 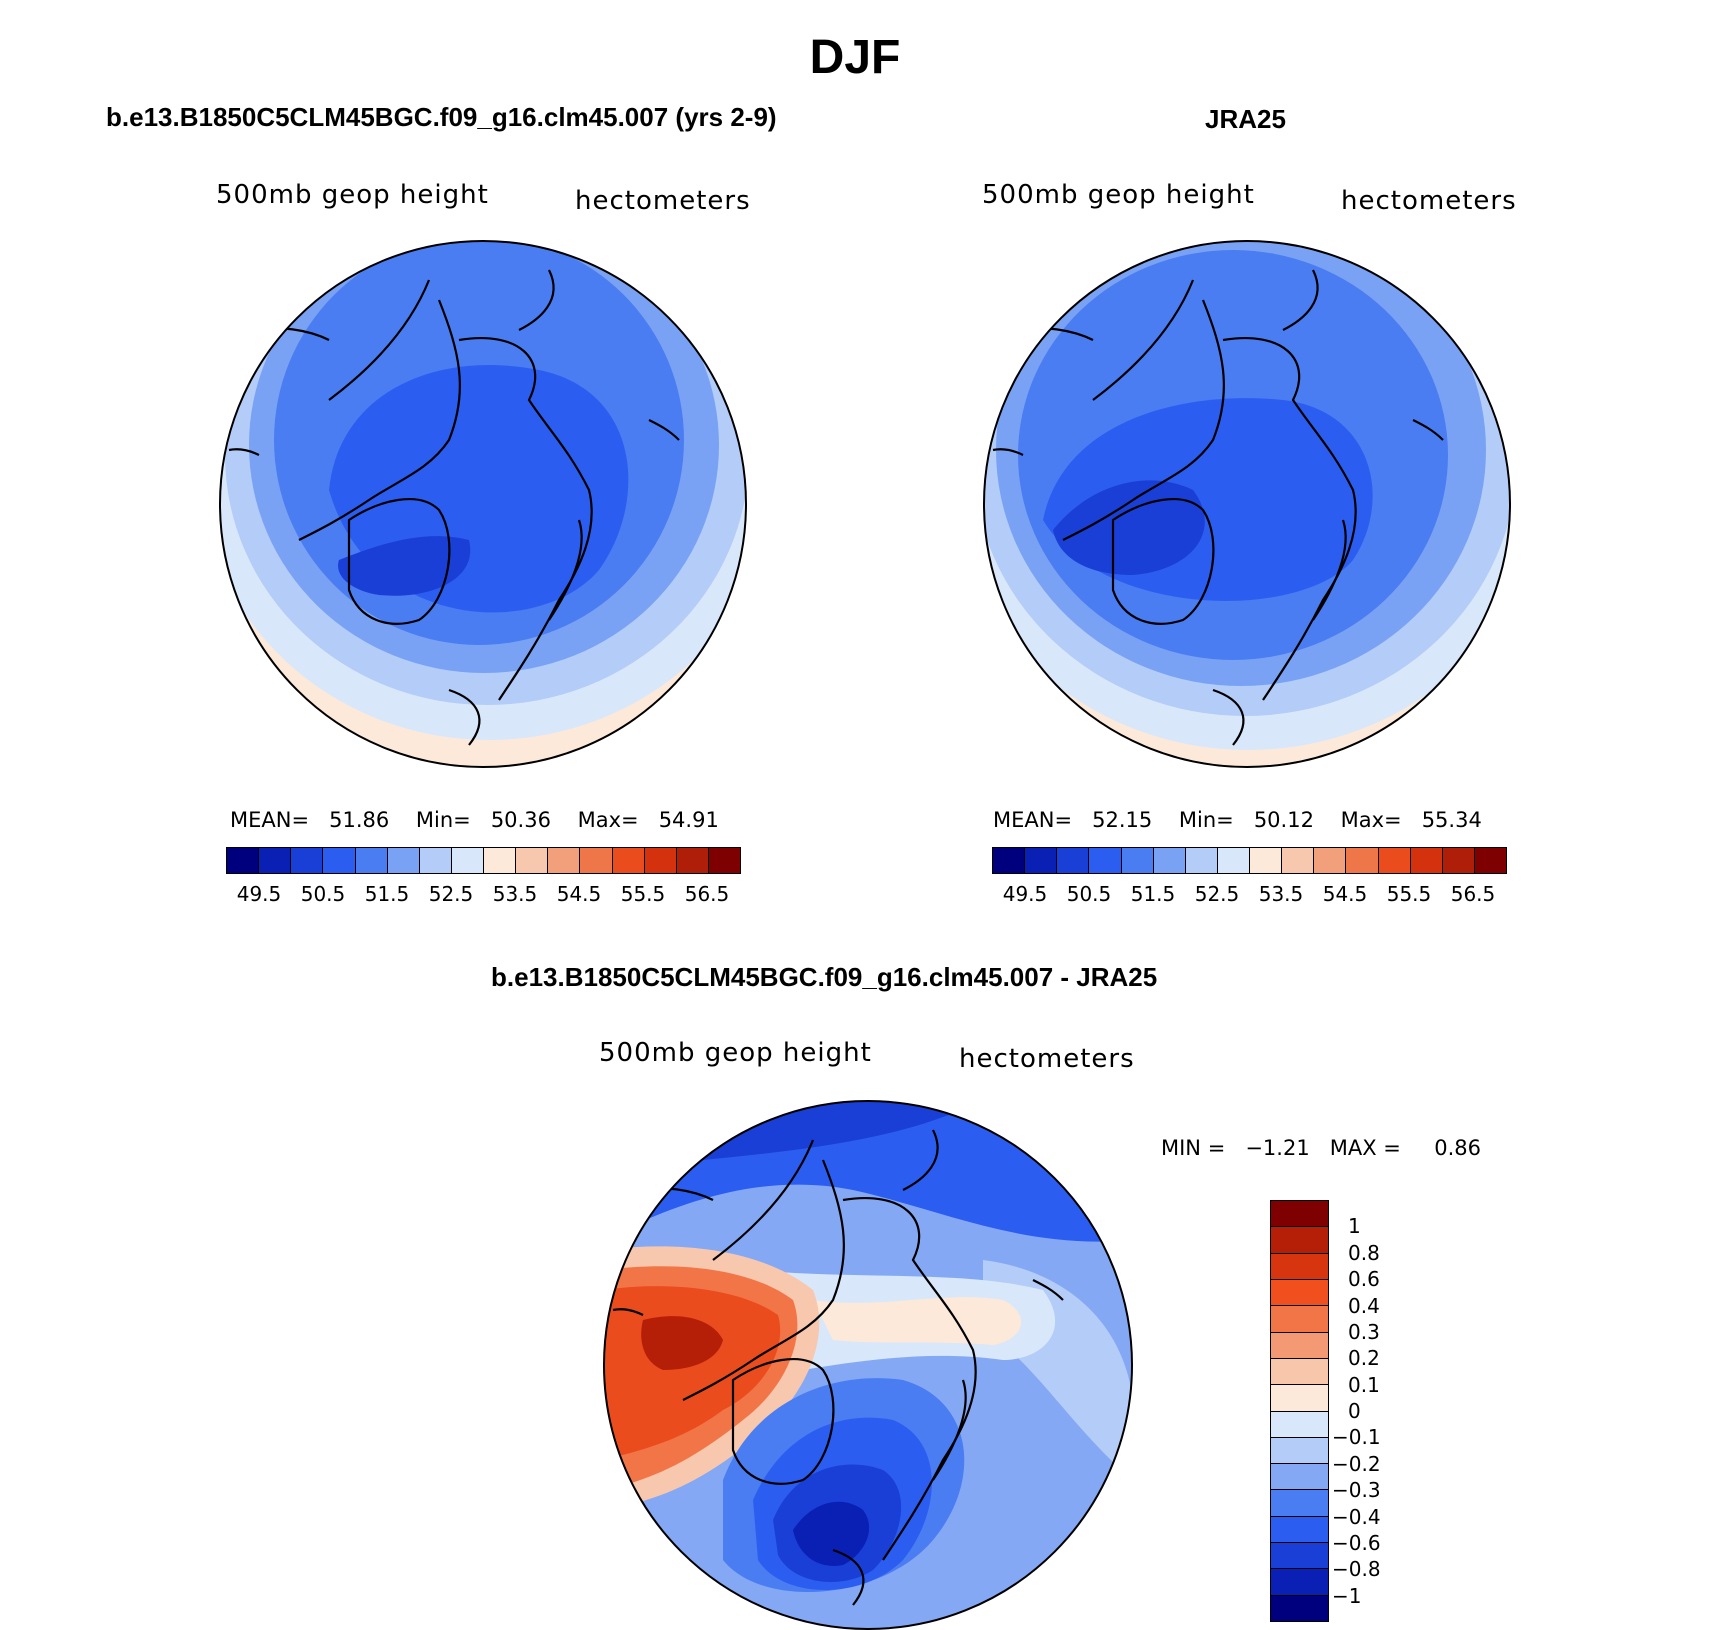 What do you see at coordinates (1249, 894) in the screenshot?
I see `colorbar-ticks-reference: 49.5 50.5 51.5 52.5 53.5 54.5 55.5 56.5` at bounding box center [1249, 894].